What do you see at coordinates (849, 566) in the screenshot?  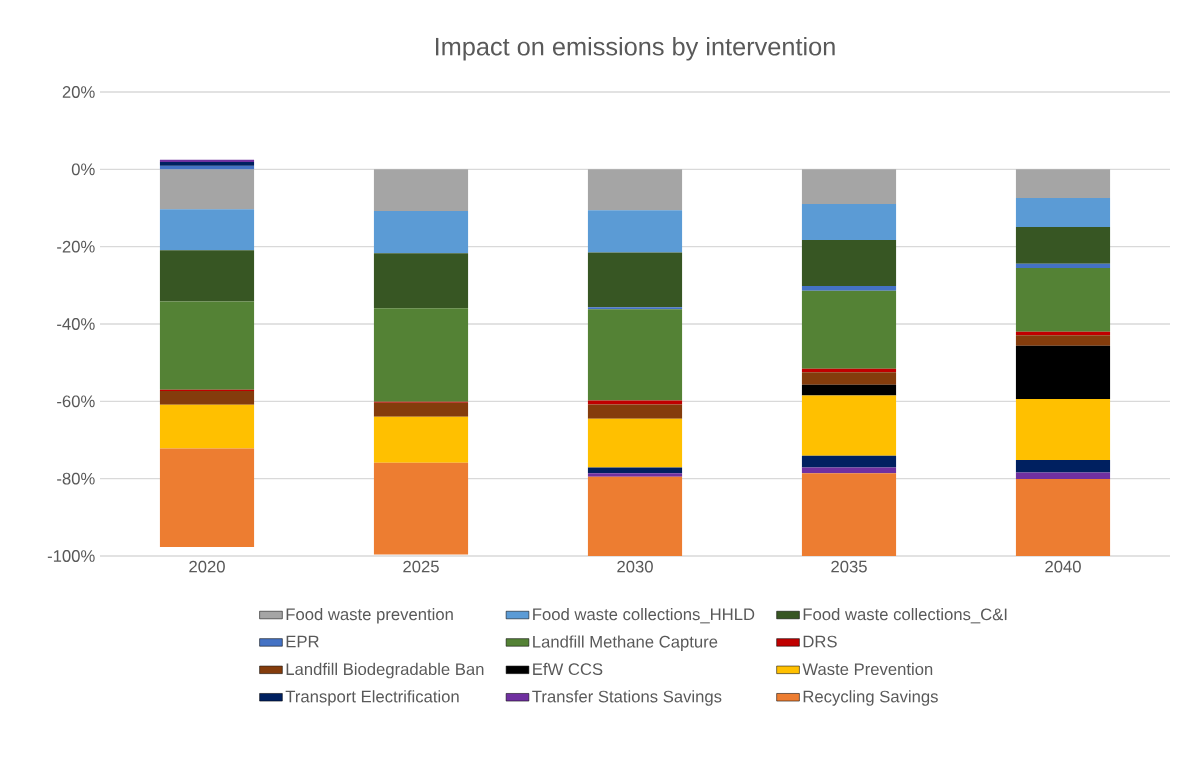 I see `x-tick-label: 2035` at bounding box center [849, 566].